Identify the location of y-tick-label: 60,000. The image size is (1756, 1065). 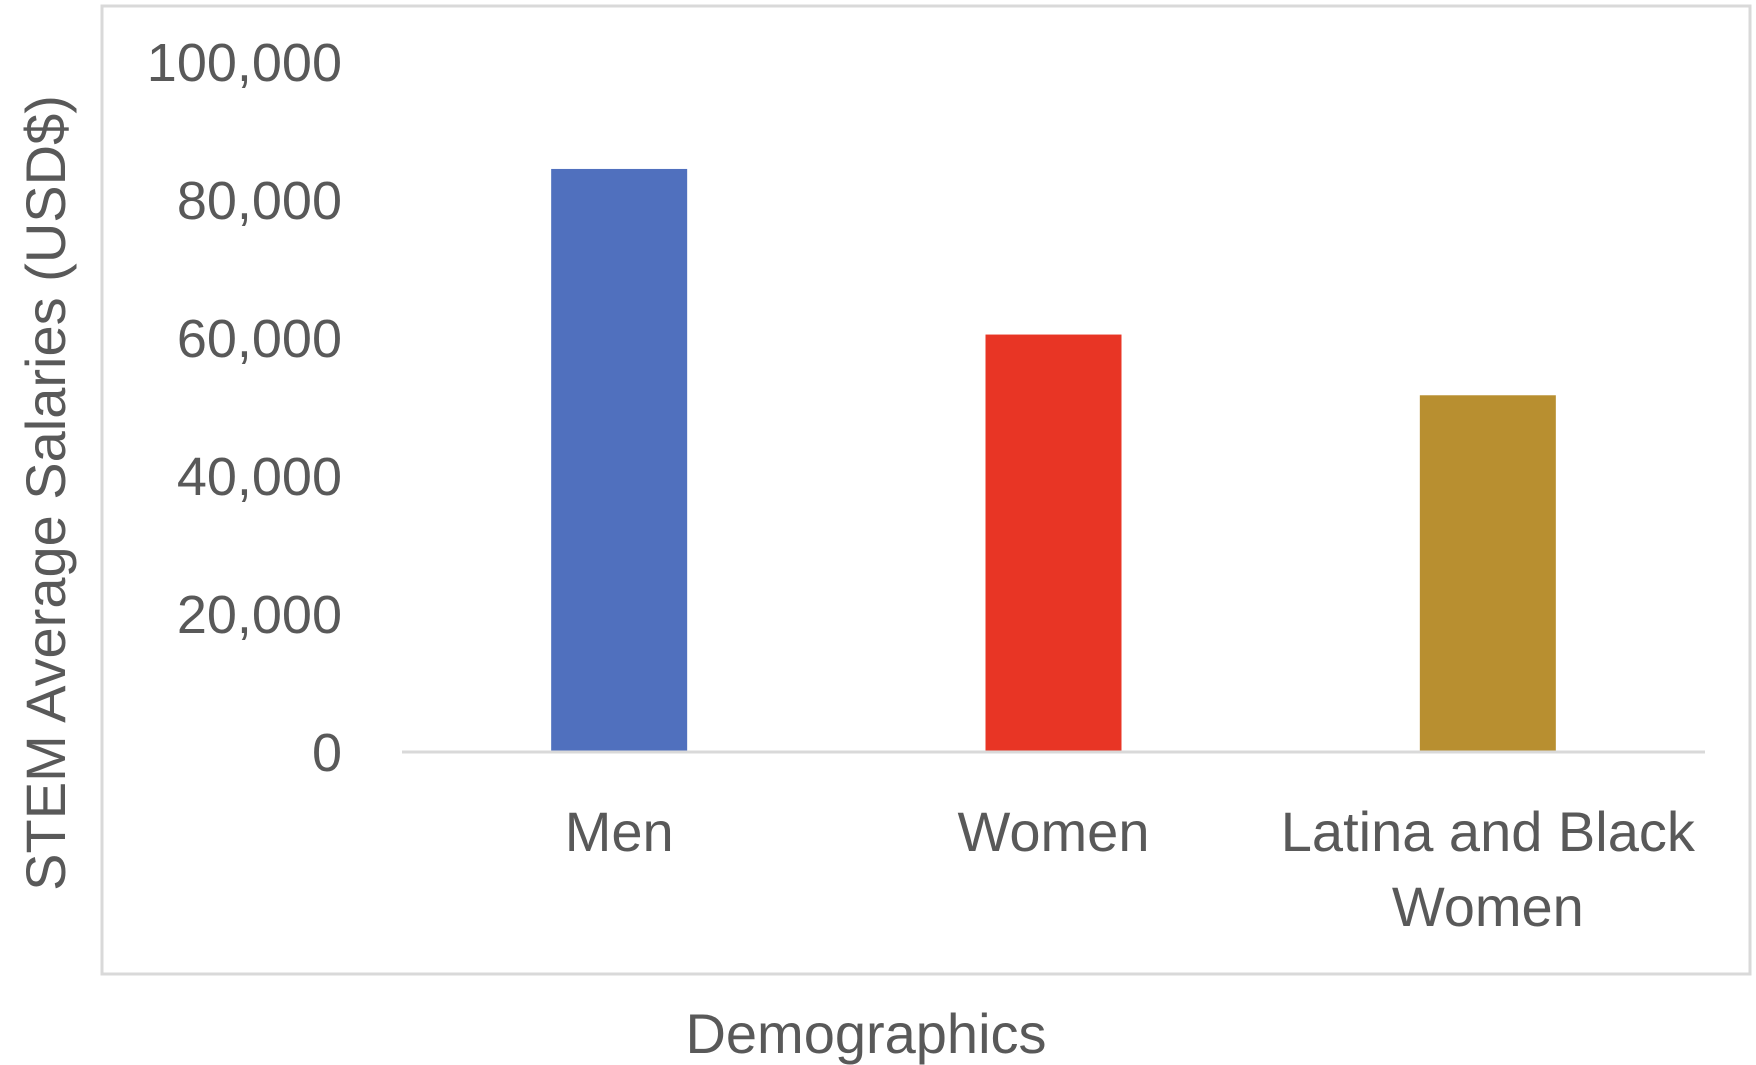
(259, 339).